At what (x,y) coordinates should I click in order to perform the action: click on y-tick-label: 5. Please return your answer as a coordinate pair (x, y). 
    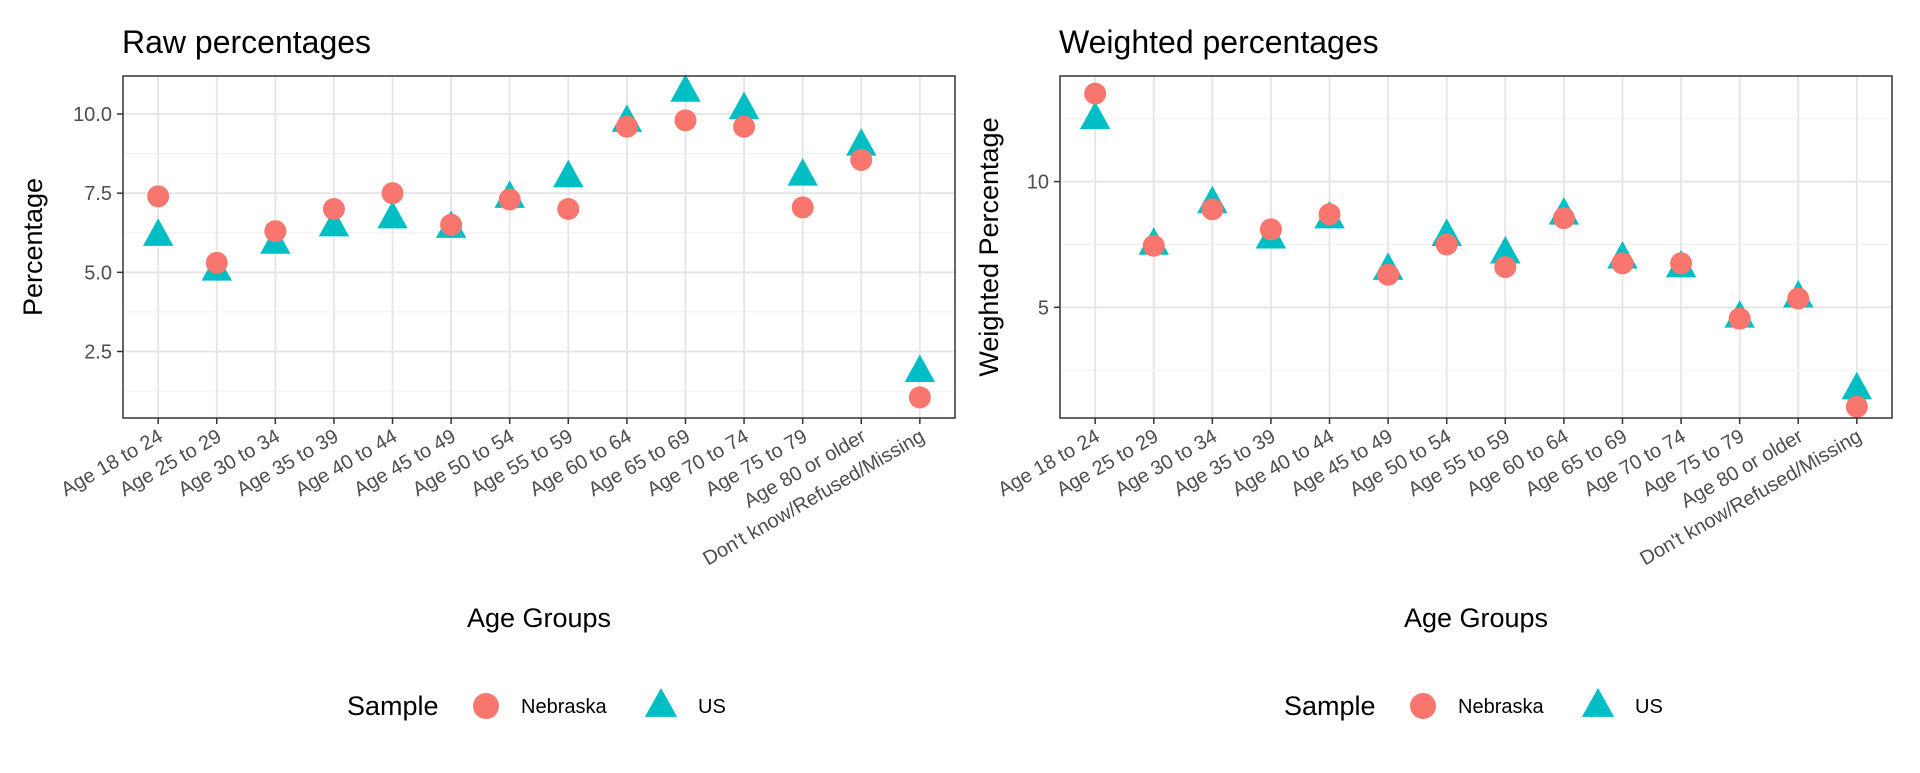
    Looking at the image, I should click on (1043, 308).